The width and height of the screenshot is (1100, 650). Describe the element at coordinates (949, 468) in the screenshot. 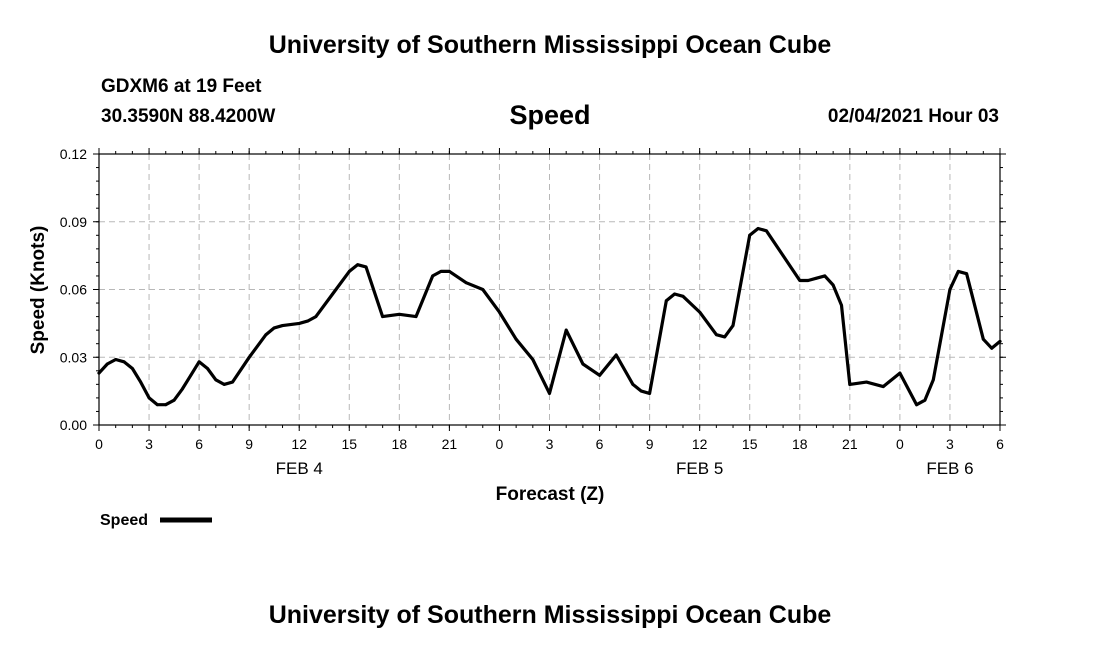

I see `date-label: FEB 6` at that location.